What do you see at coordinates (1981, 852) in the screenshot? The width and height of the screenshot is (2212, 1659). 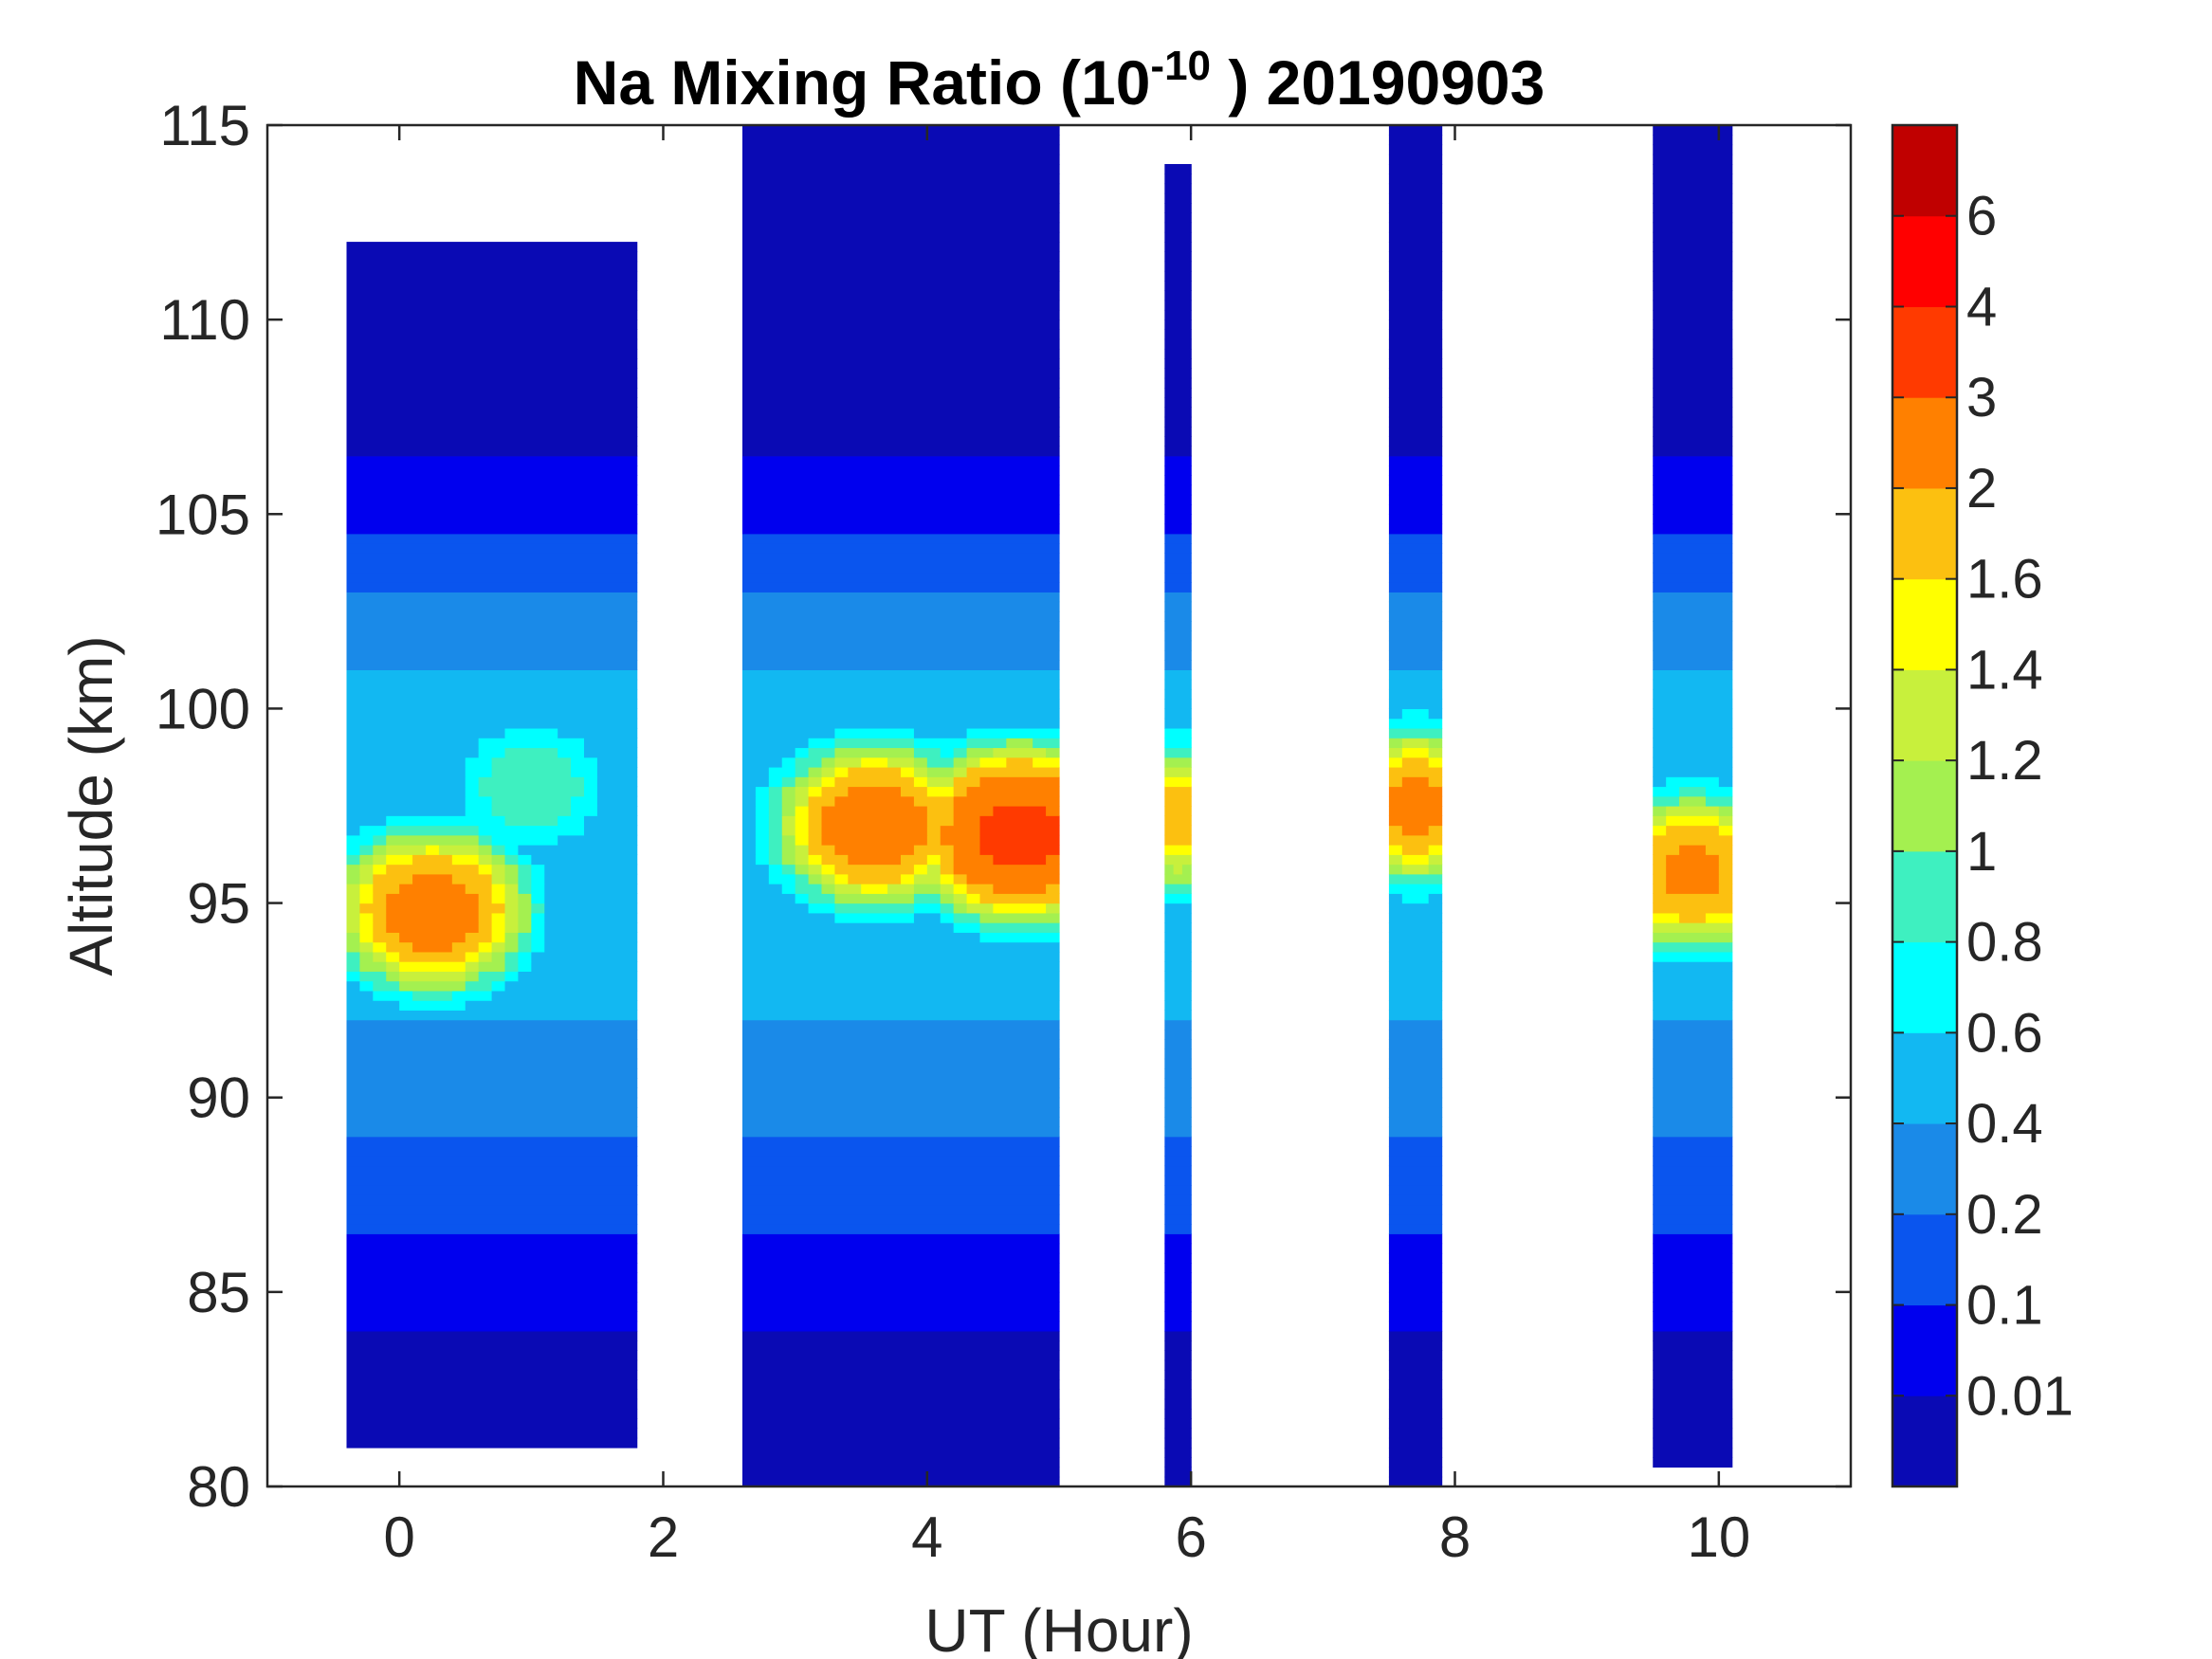 I see `colorbar-label: 1` at bounding box center [1981, 852].